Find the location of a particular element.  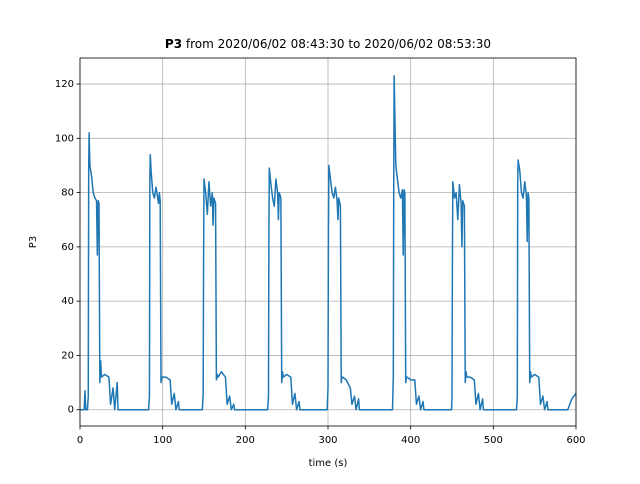

y-tick-label: 0 is located at coordinates (71, 410).